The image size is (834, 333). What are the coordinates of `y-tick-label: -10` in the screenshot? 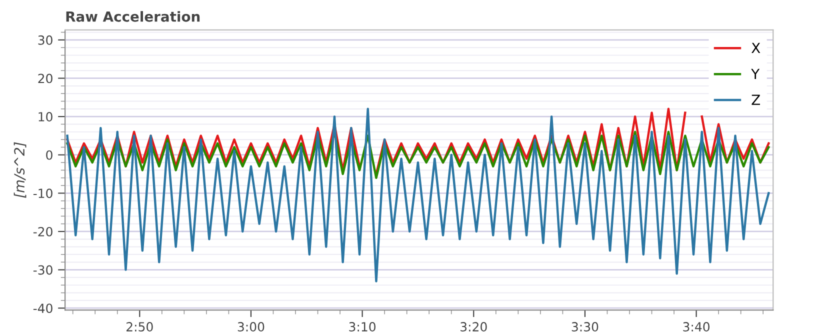 It's located at (42, 193).